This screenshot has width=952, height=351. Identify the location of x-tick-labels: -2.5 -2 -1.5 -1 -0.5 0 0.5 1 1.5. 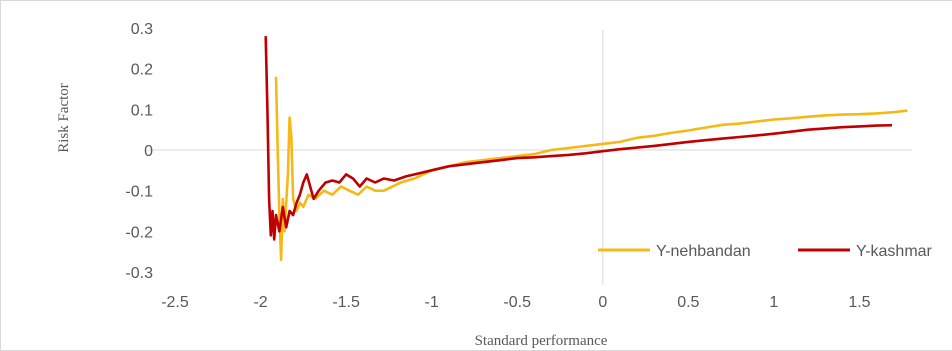
(515, 302).